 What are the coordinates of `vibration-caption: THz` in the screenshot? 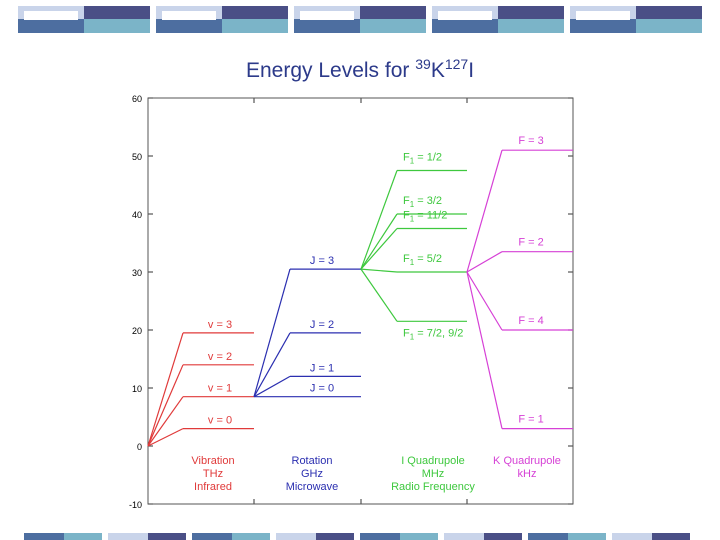 It's located at (213, 474).